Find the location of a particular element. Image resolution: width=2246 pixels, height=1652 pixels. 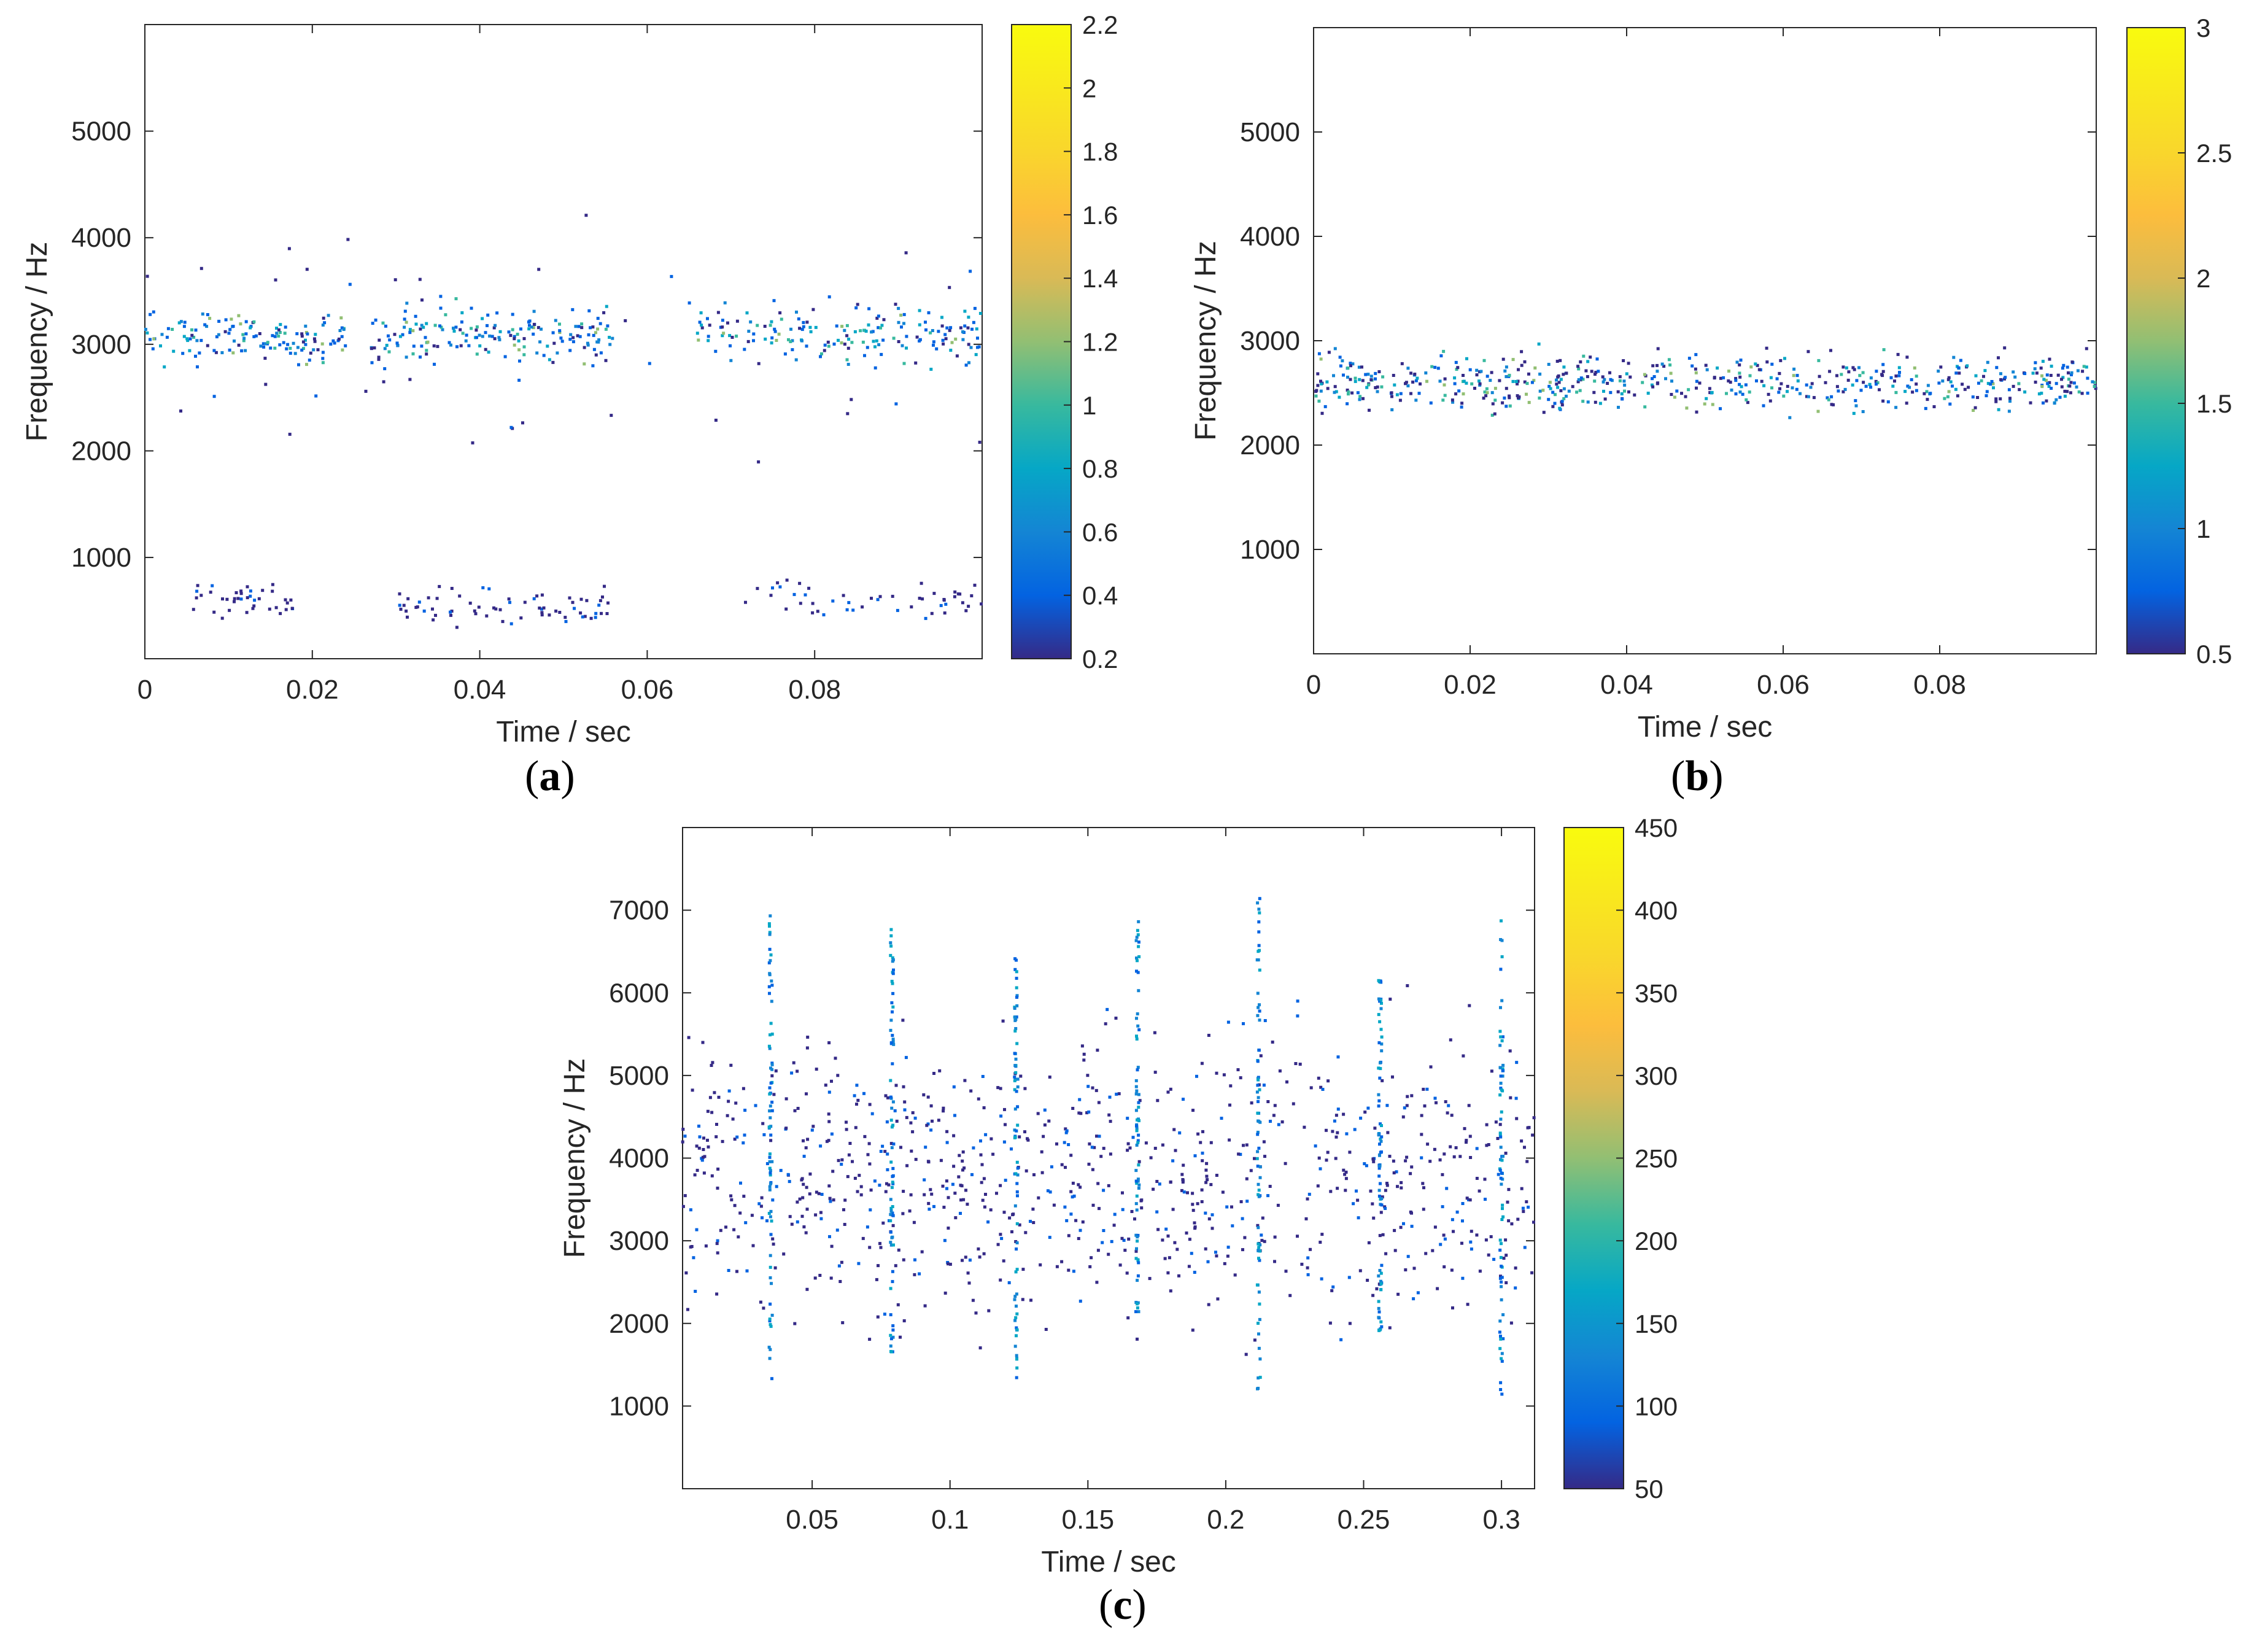

x-axis-label: Time / sec is located at coordinates (563, 732).